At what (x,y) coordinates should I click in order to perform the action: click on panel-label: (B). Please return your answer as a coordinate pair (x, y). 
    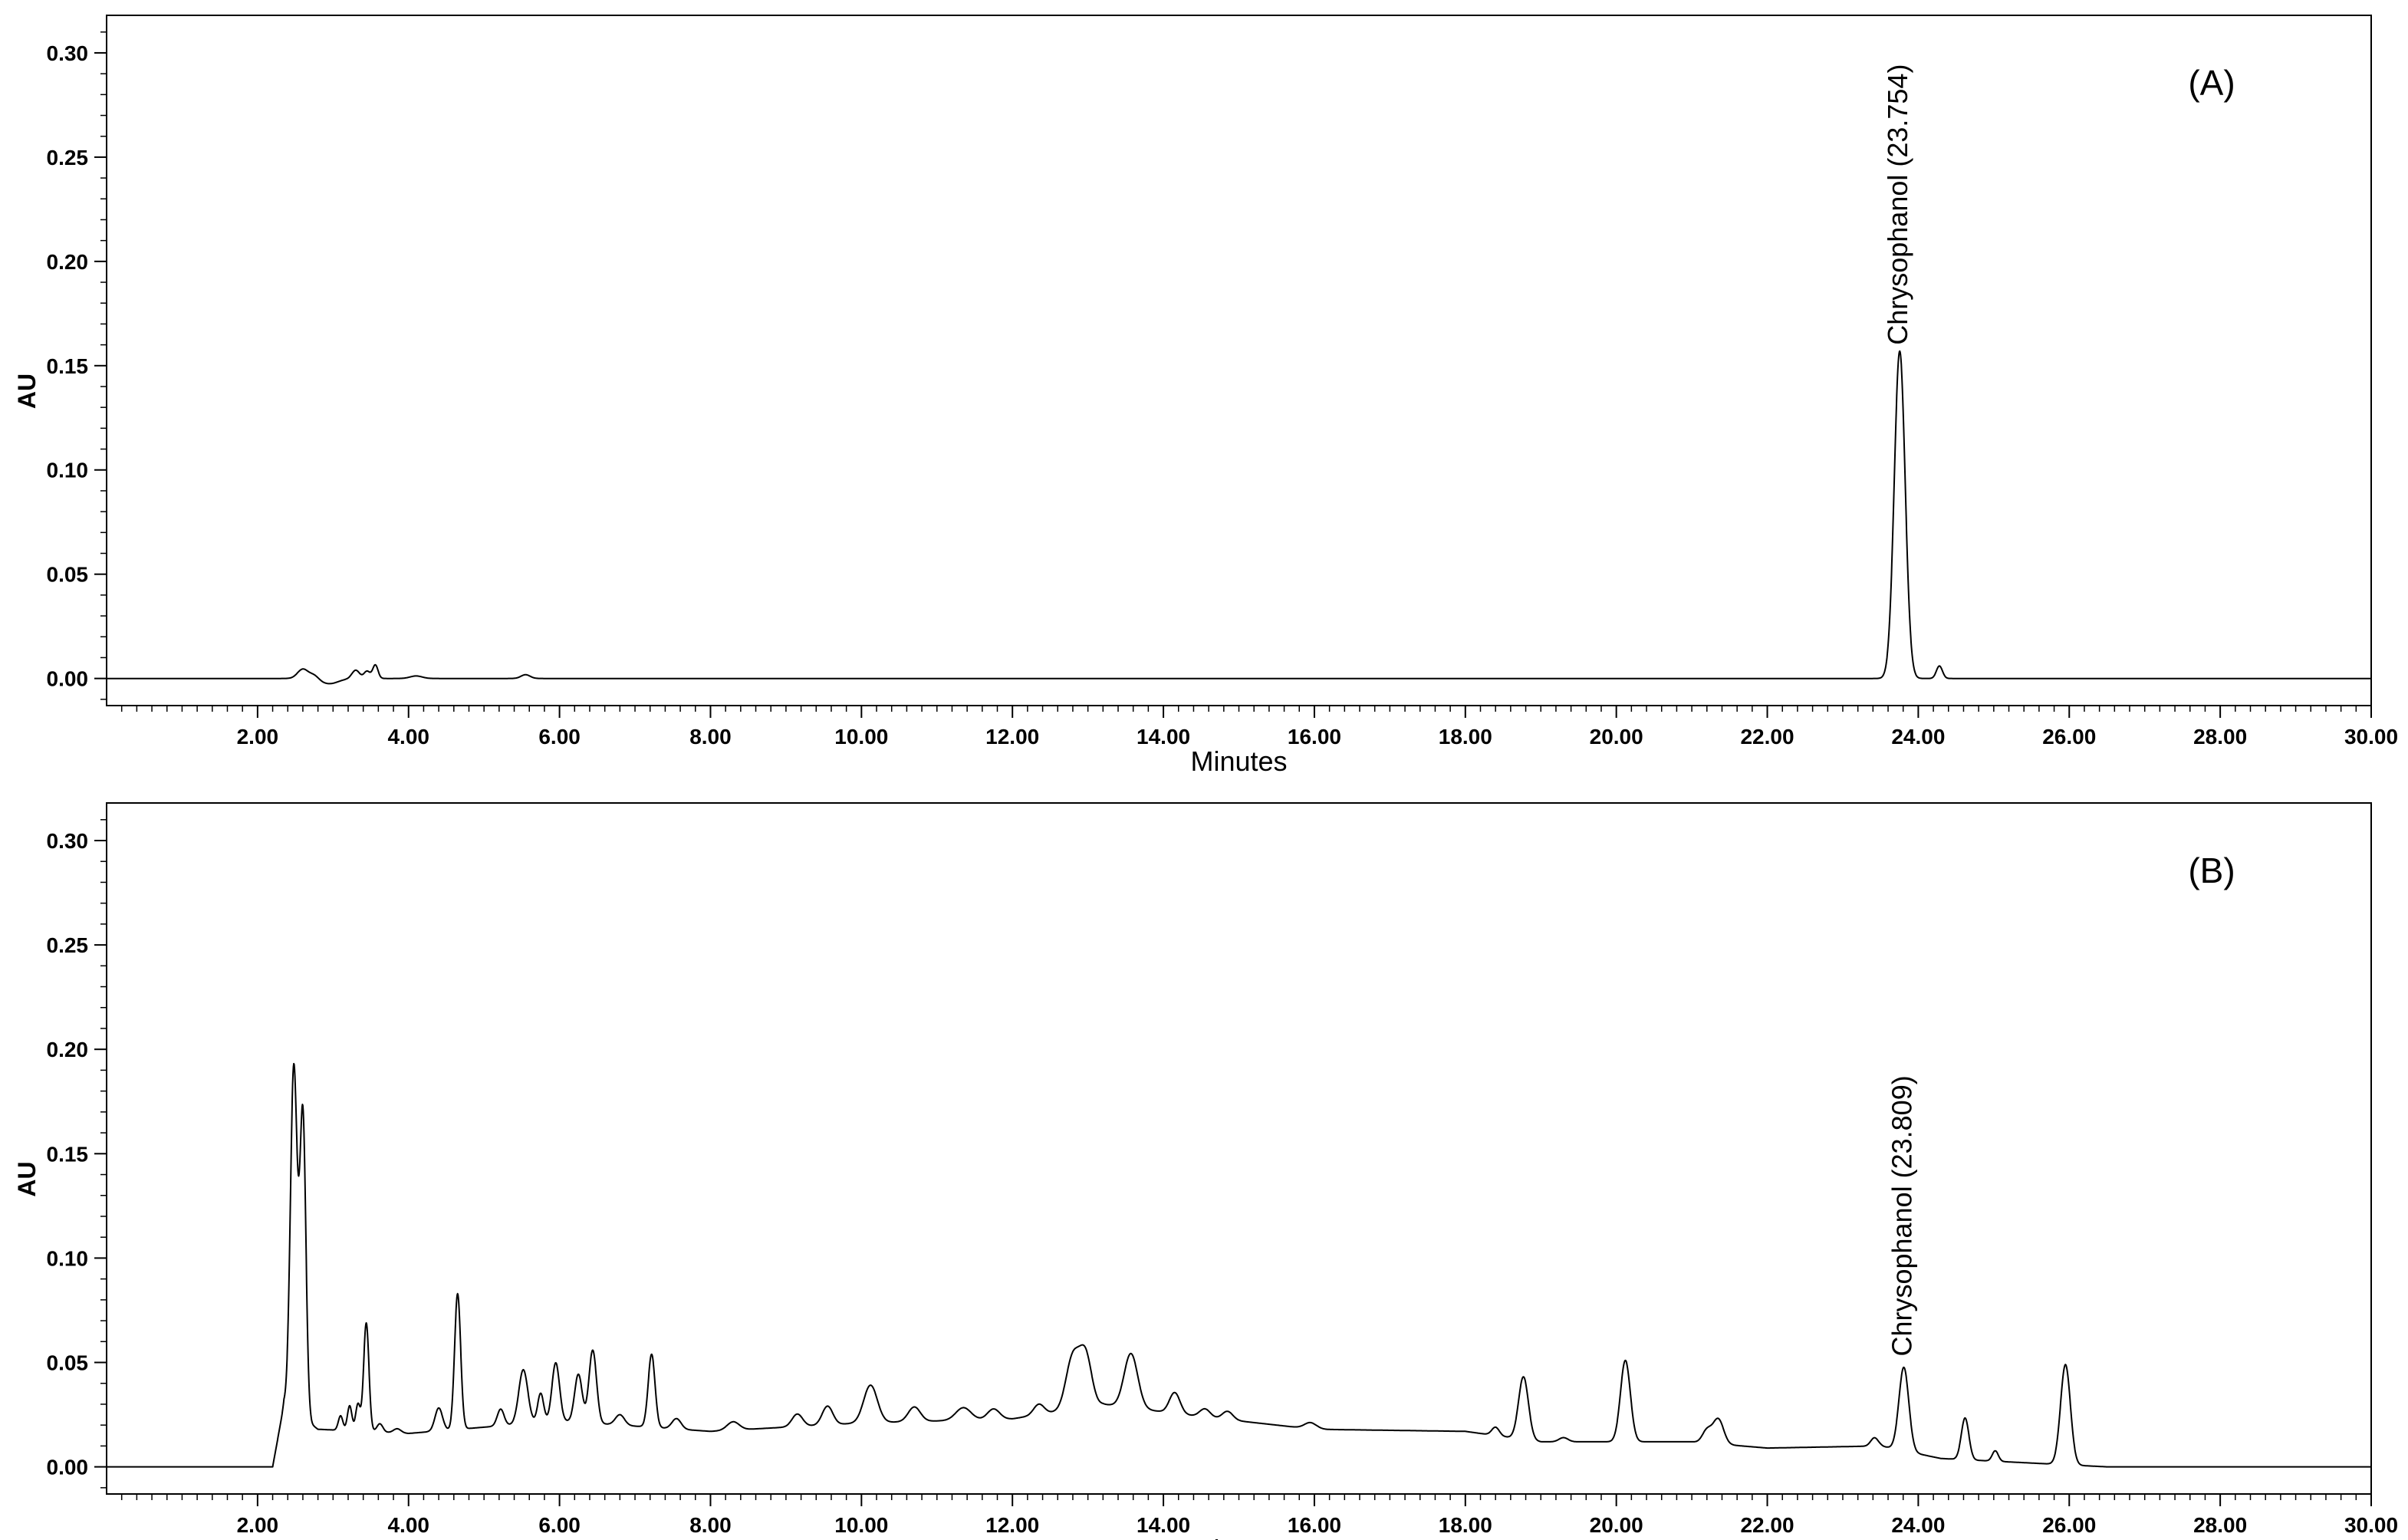
    Looking at the image, I should click on (2211, 870).